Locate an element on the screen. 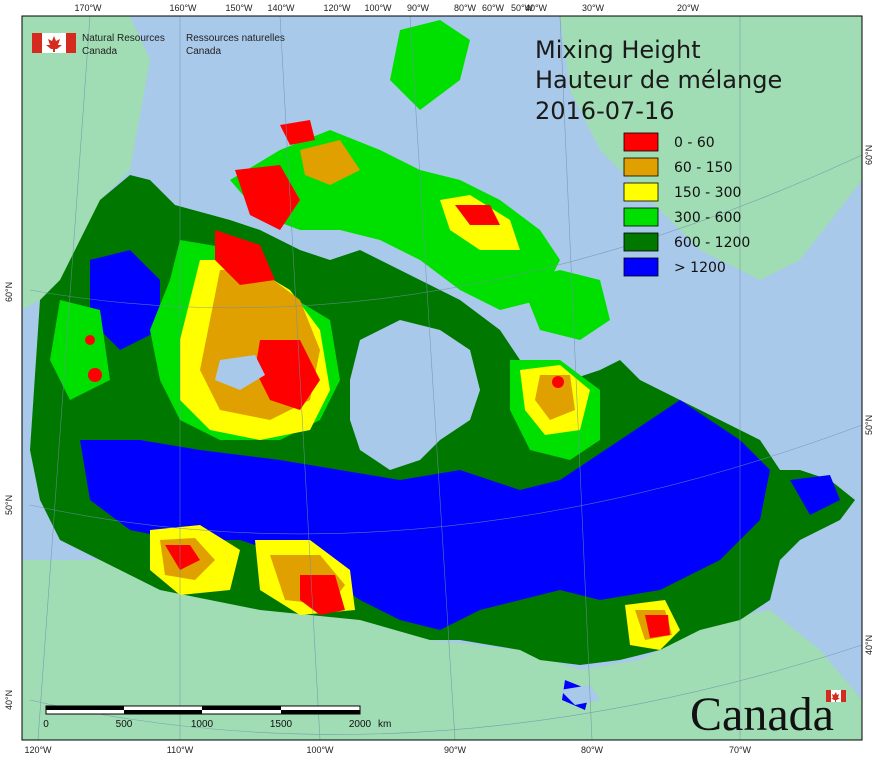 The height and width of the screenshot is (760, 880). map-title-en: Mixing Height is located at coordinates (618, 50).